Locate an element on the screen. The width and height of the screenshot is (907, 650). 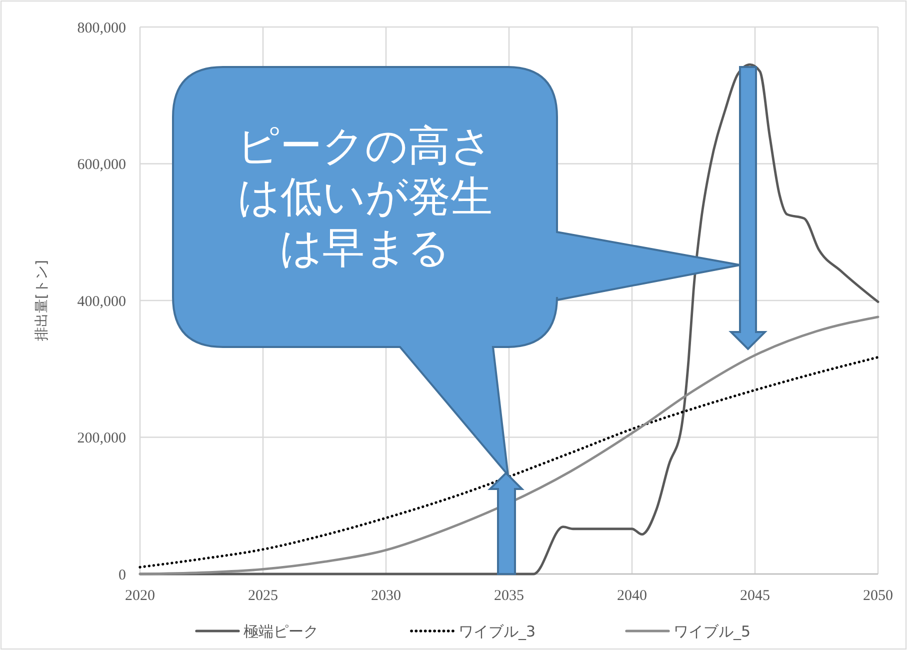
legend-label: ワイブル_3 is located at coordinates (497, 631).